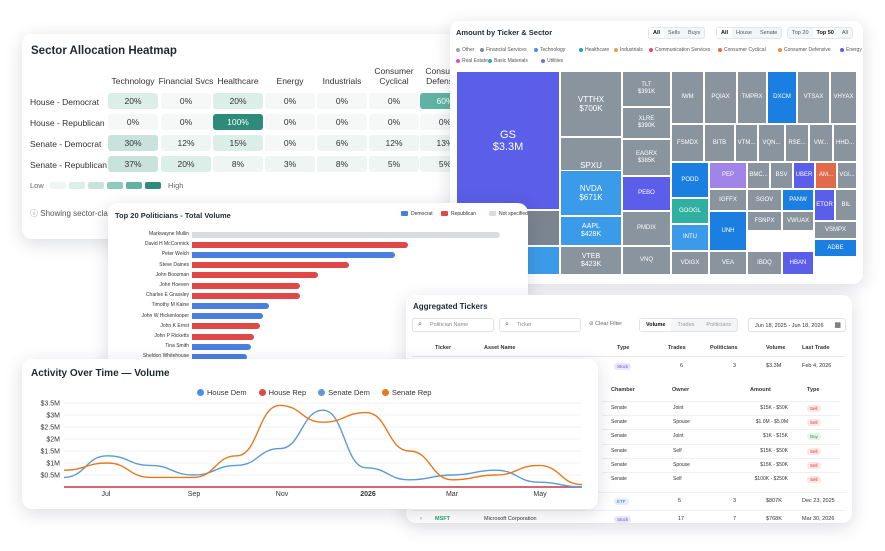 This screenshot has width=885, height=551. What do you see at coordinates (764, 263) in the screenshot?
I see `treemap-tile: IBDQ` at bounding box center [764, 263].